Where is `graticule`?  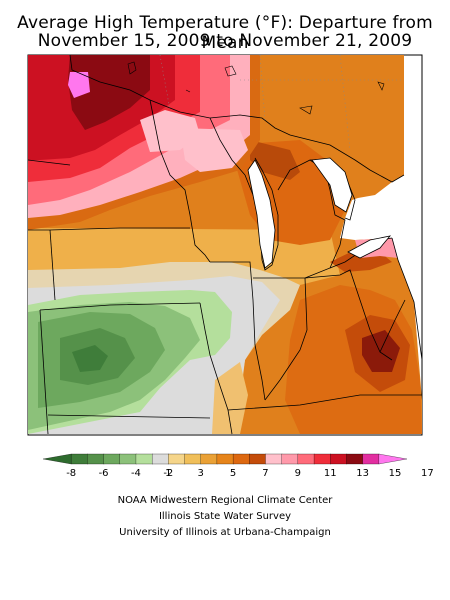
graticule is located at coordinates (281, 102).